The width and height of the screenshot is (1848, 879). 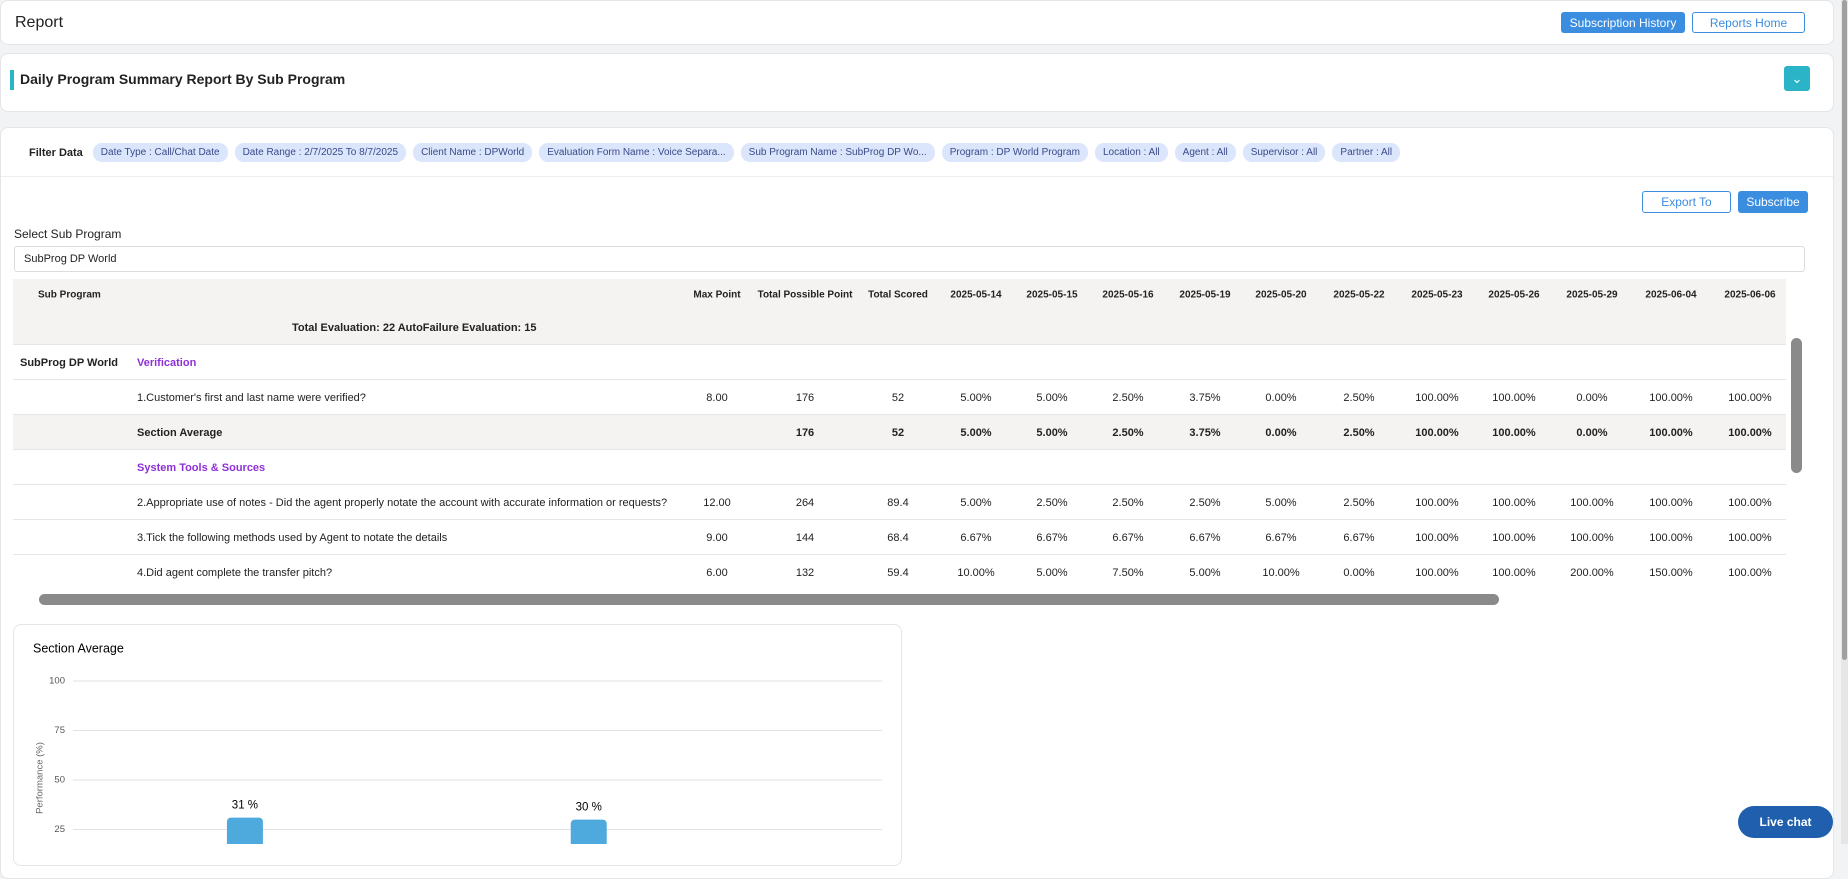 What do you see at coordinates (1514, 295) in the screenshot?
I see `column-header: 2025-05-26` at bounding box center [1514, 295].